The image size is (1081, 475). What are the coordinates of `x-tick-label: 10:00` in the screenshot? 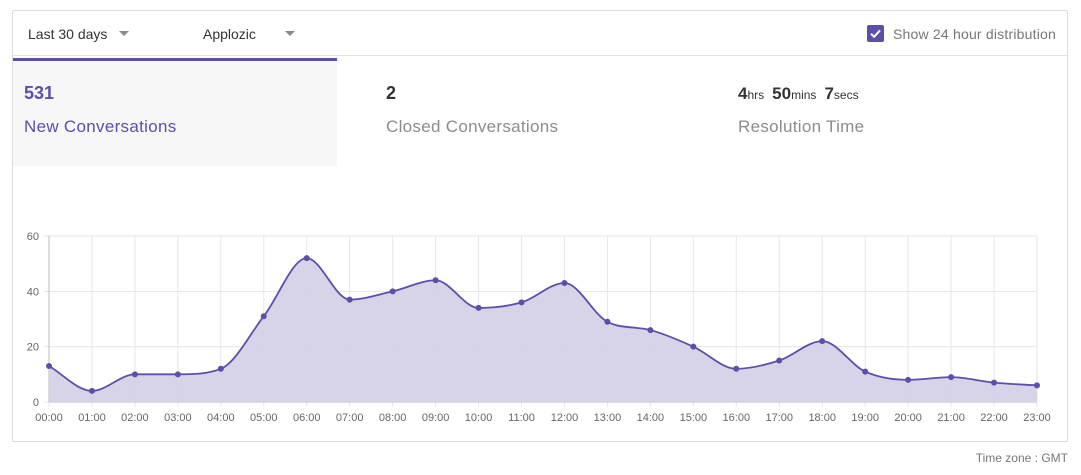 It's located at (479, 418).